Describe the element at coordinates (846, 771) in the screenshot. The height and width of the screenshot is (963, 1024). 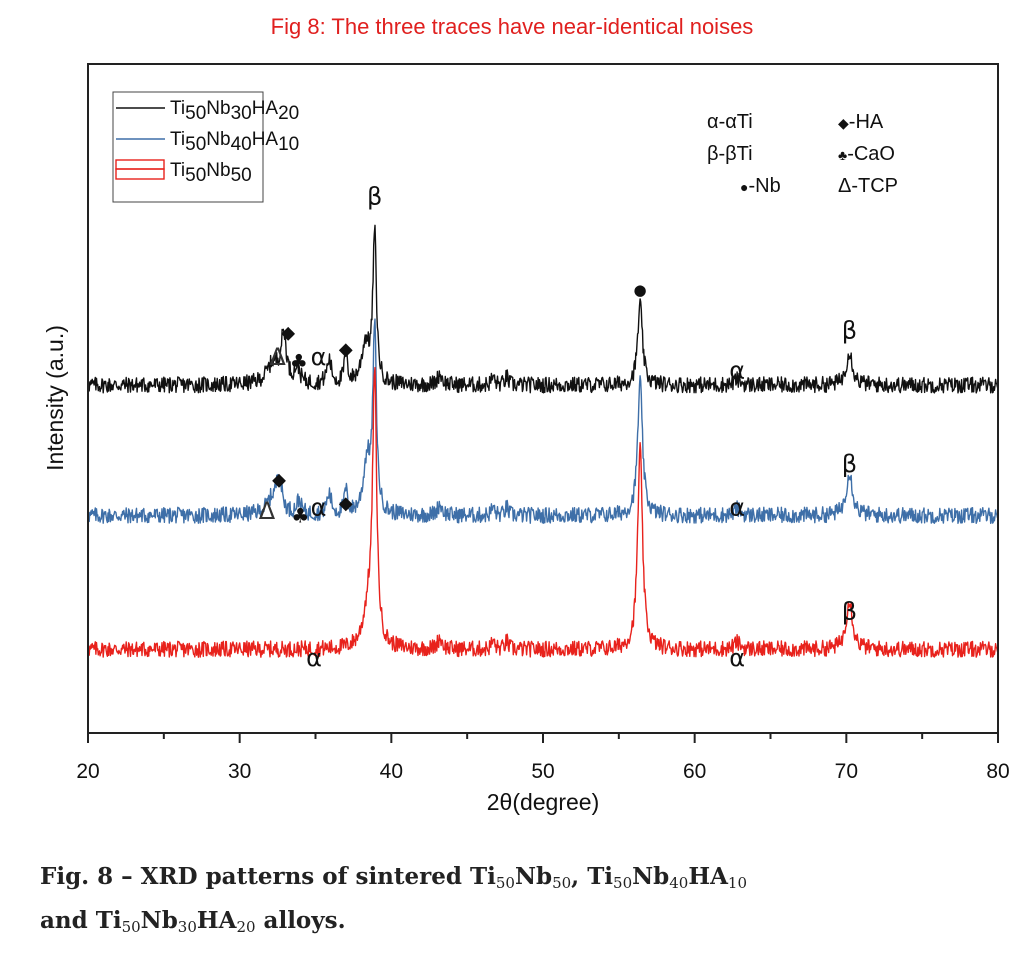
I see `x-tick-label: 70` at that location.